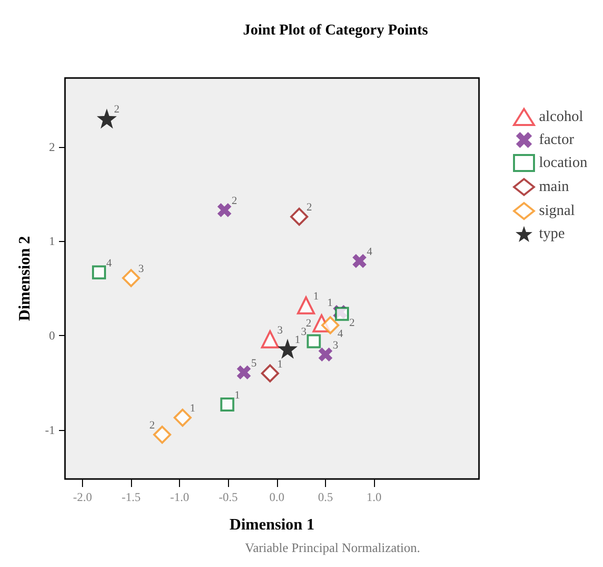 The height and width of the screenshot is (567, 603). I want to click on x-tick-label: 0.5, so click(325, 497).